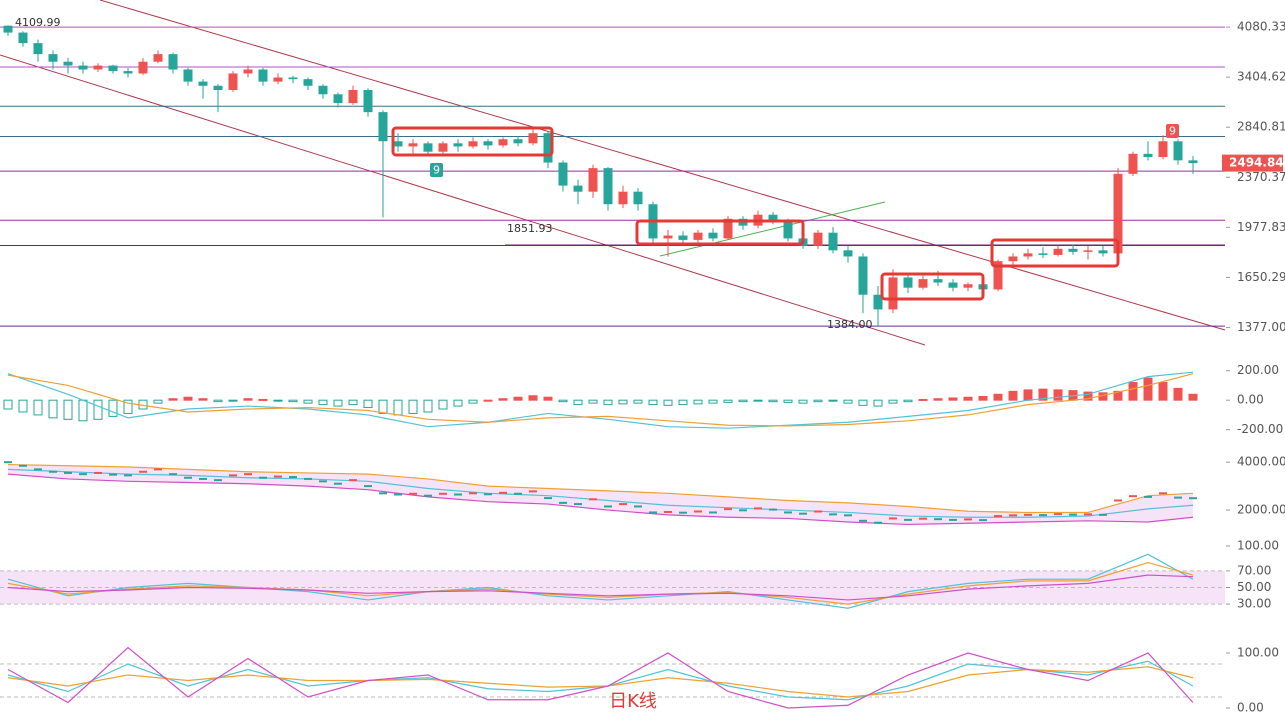 The width and height of the screenshot is (1285, 722). What do you see at coordinates (1258, 370) in the screenshot?
I see `y-tick-label: 200.00` at bounding box center [1258, 370].